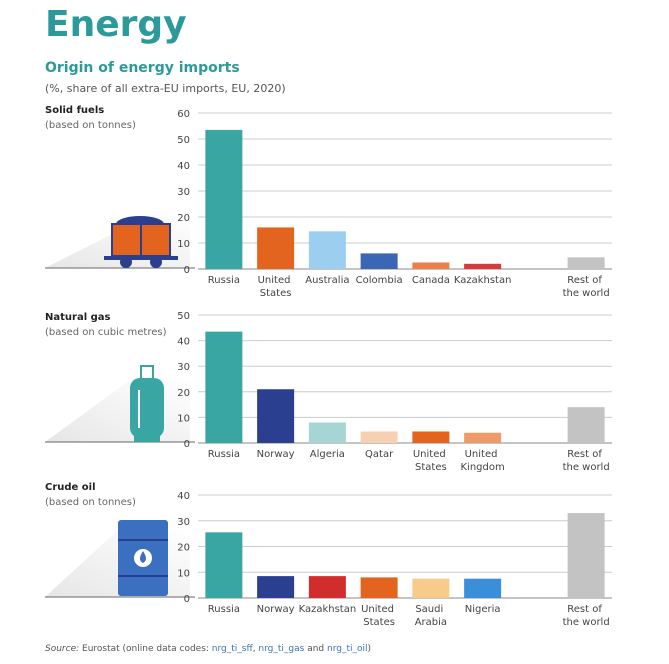  What do you see at coordinates (78, 317) in the screenshot?
I see `chart-title: Natural gas` at bounding box center [78, 317].